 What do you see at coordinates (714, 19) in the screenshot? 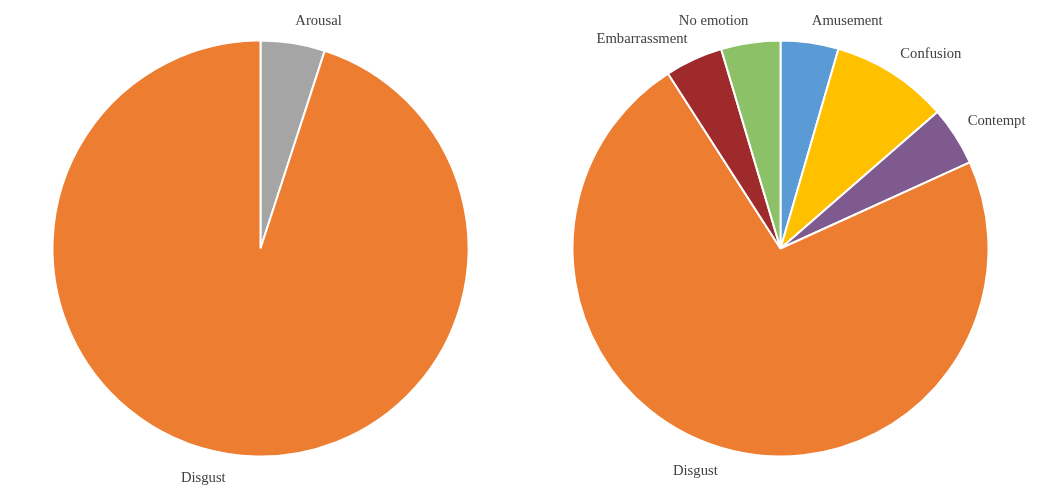
I see `slice-label: No emotion` at bounding box center [714, 19].